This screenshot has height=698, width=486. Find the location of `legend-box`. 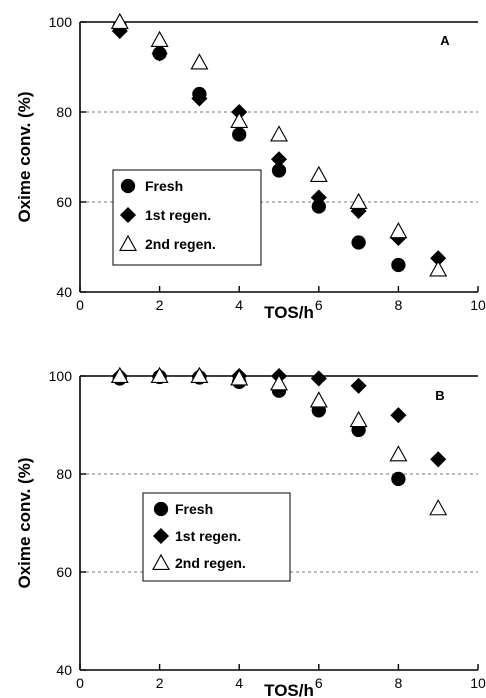

legend-box is located at coordinates (187, 217).